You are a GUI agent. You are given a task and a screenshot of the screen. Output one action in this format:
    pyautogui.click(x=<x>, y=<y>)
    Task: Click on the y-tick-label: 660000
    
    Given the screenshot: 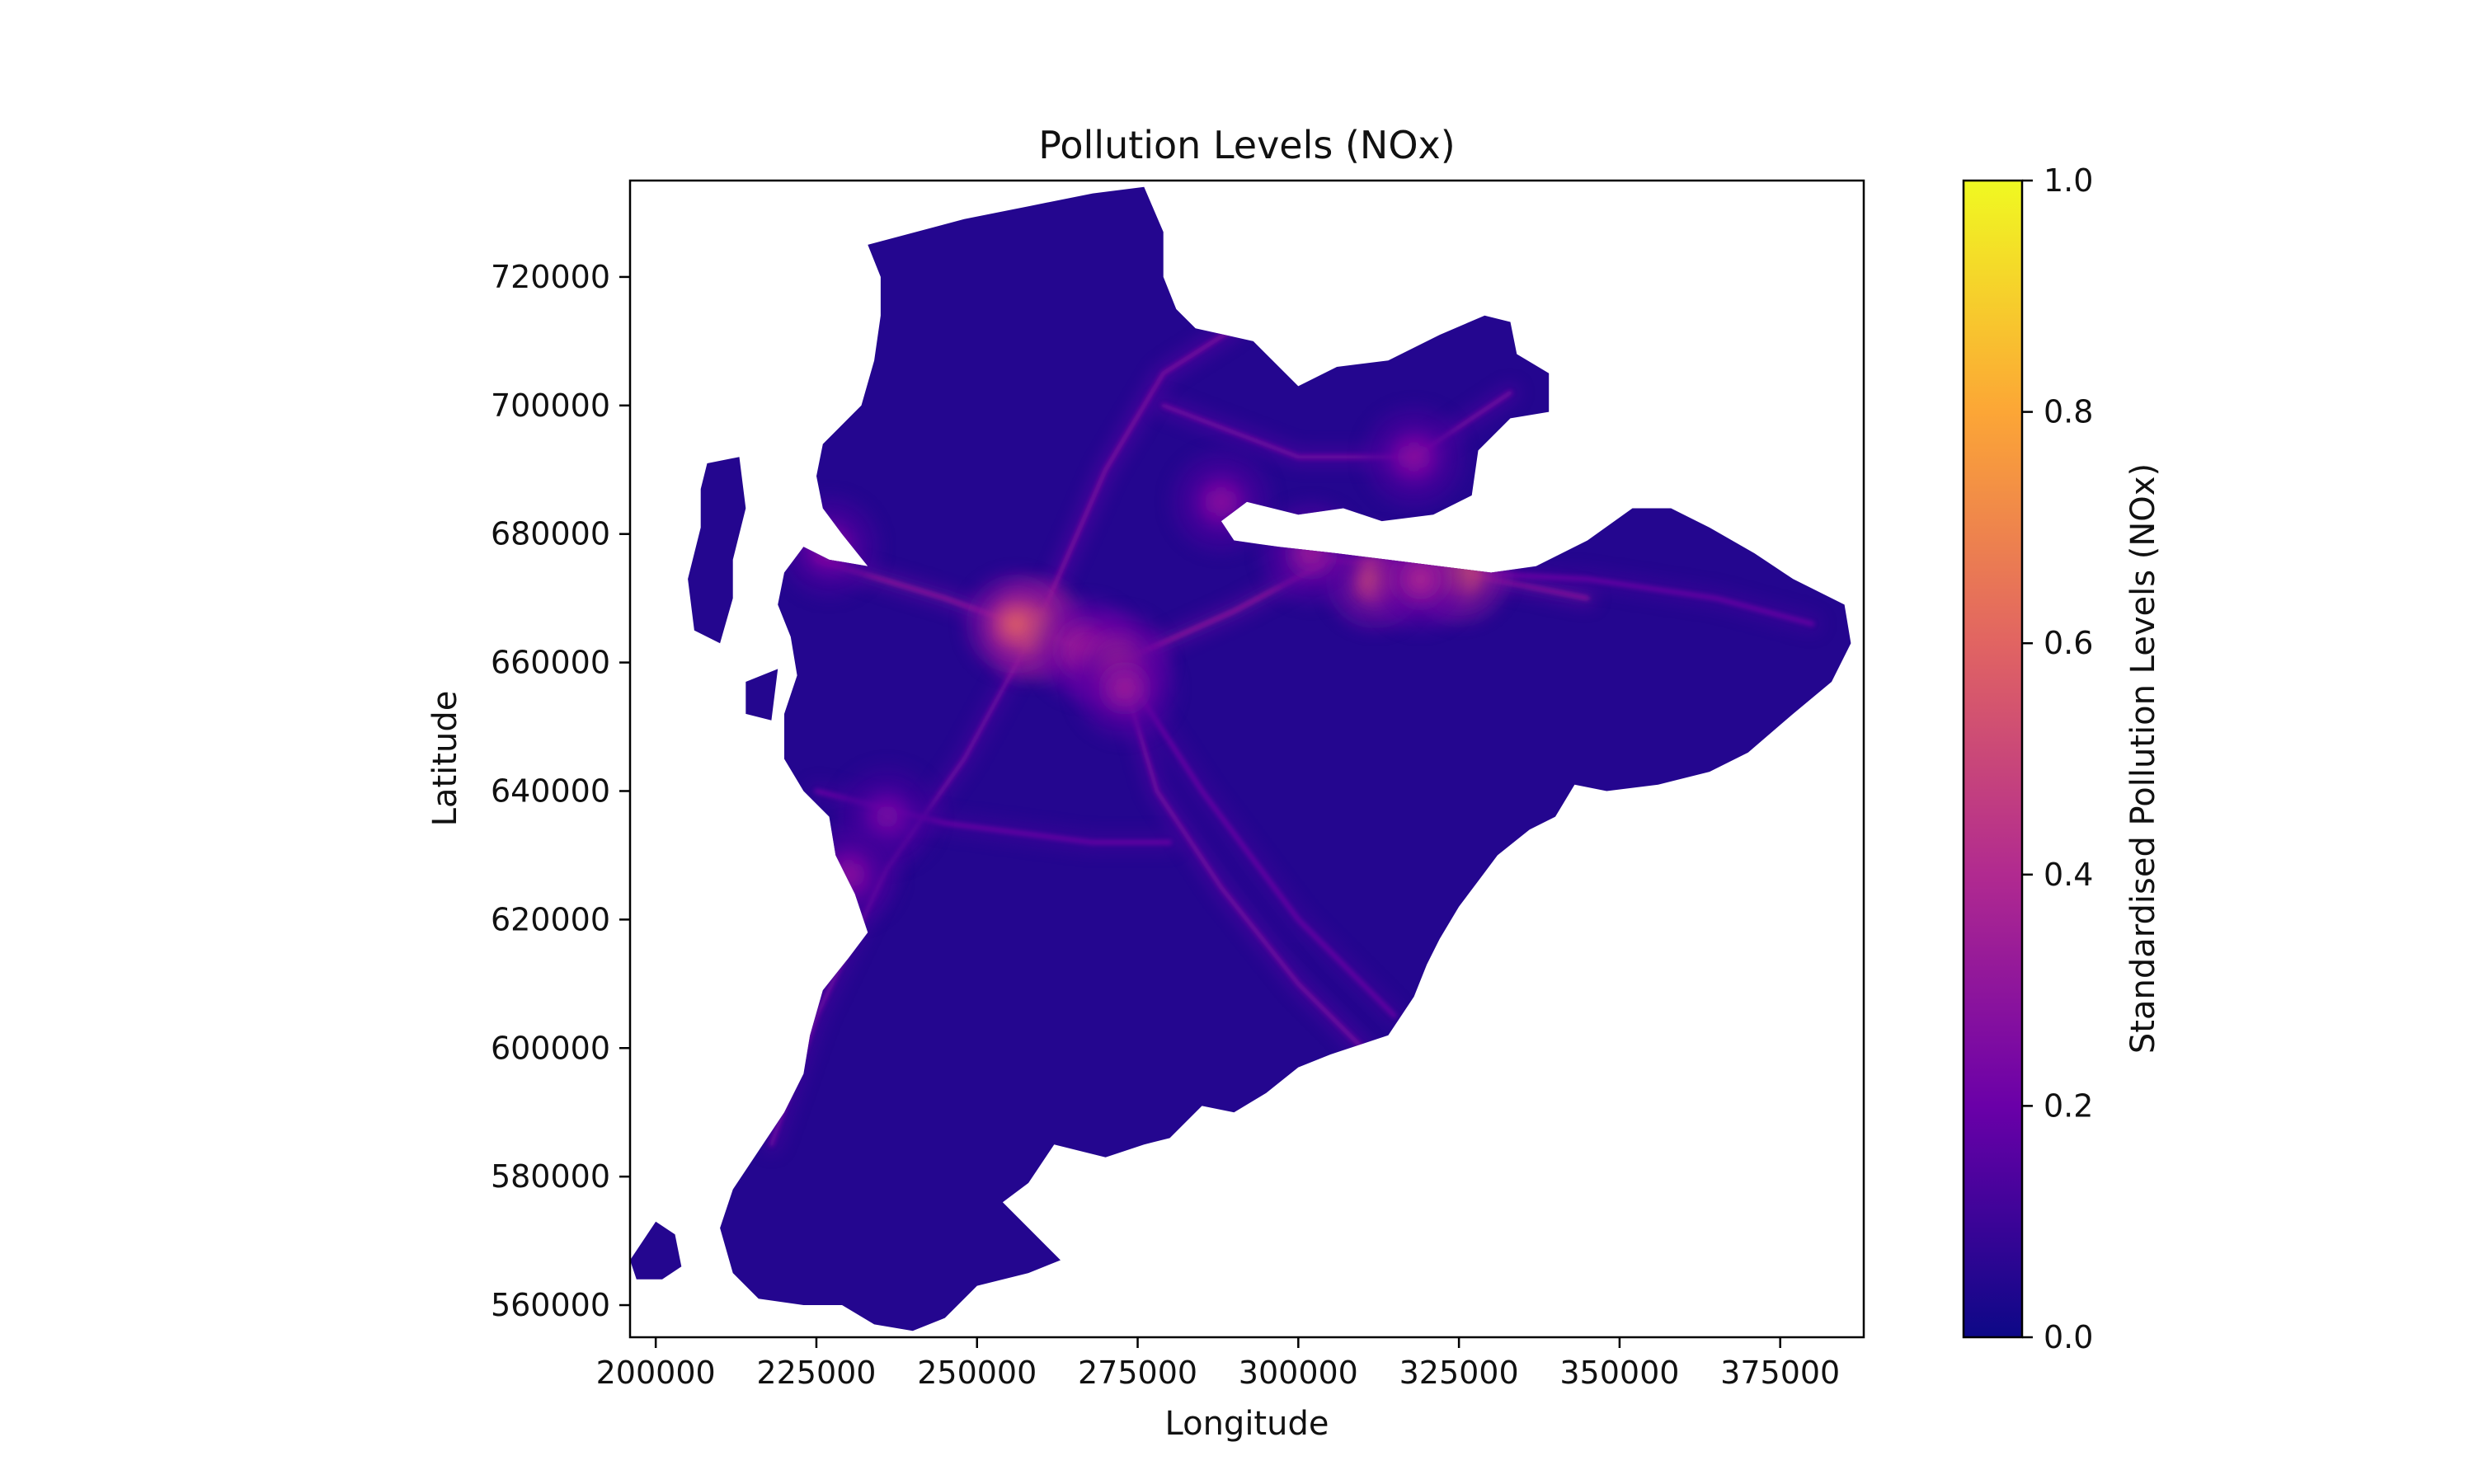 What is the action you would take?
    pyautogui.click(x=550, y=663)
    